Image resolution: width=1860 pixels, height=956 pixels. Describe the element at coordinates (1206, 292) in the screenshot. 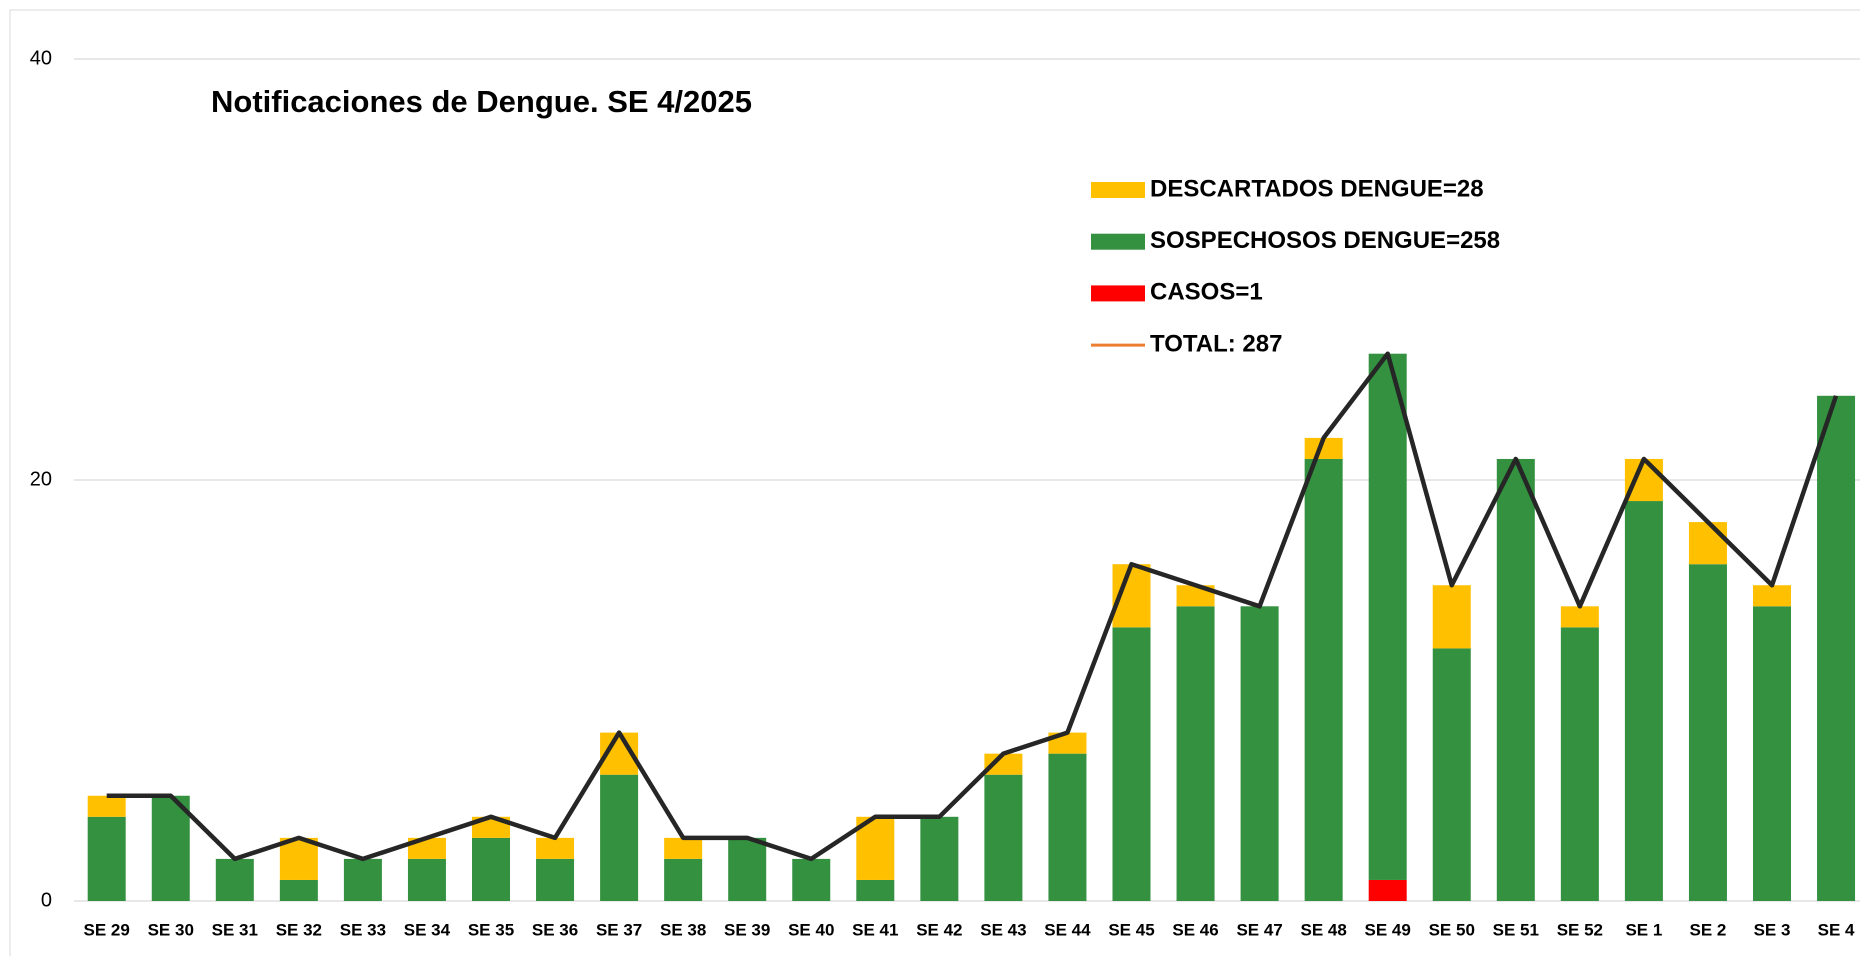

I see `legend-label: CASOS=1` at that location.